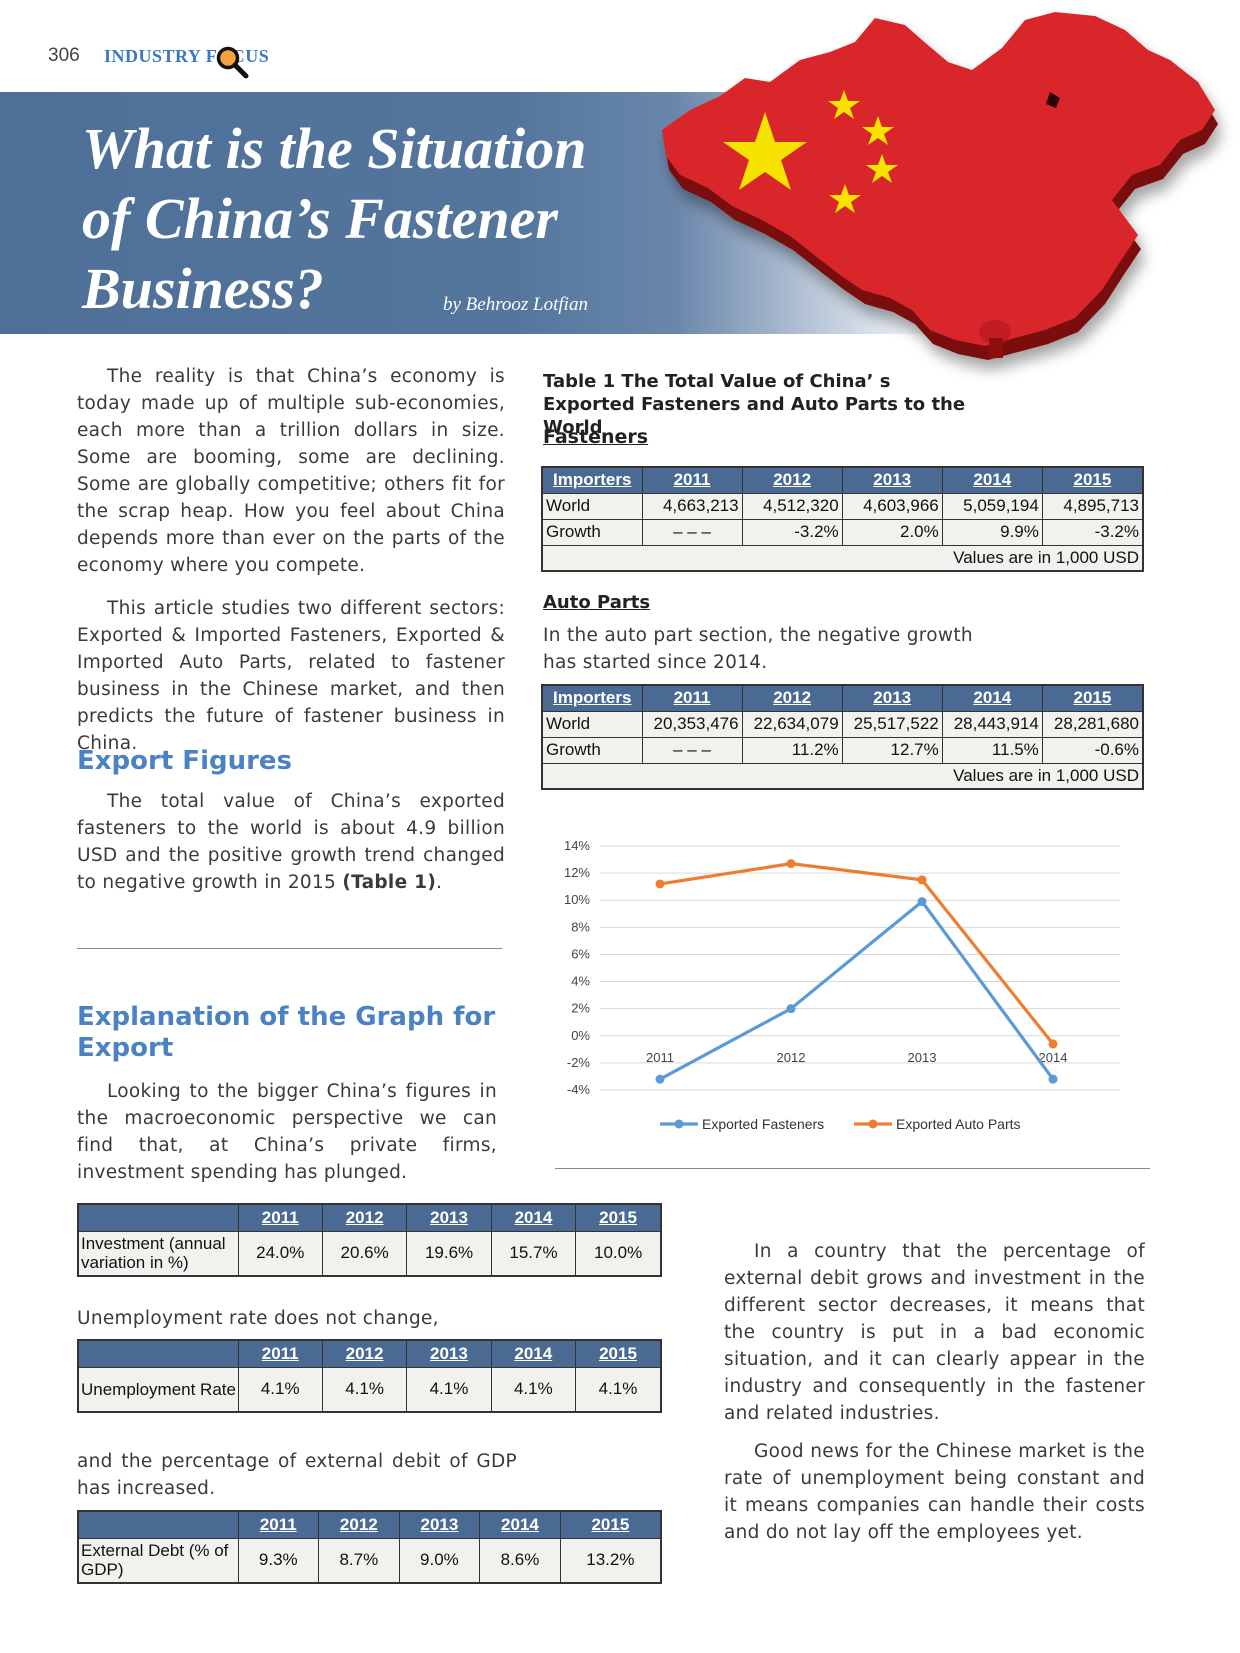 Image resolution: width=1240 pixels, height=1653 pixels. I want to click on row-label: World, so click(592, 506).